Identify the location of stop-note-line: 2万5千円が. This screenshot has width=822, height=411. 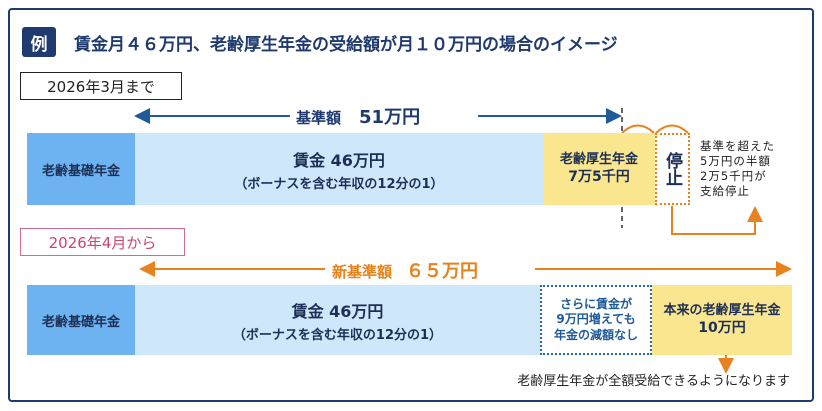
(733, 175).